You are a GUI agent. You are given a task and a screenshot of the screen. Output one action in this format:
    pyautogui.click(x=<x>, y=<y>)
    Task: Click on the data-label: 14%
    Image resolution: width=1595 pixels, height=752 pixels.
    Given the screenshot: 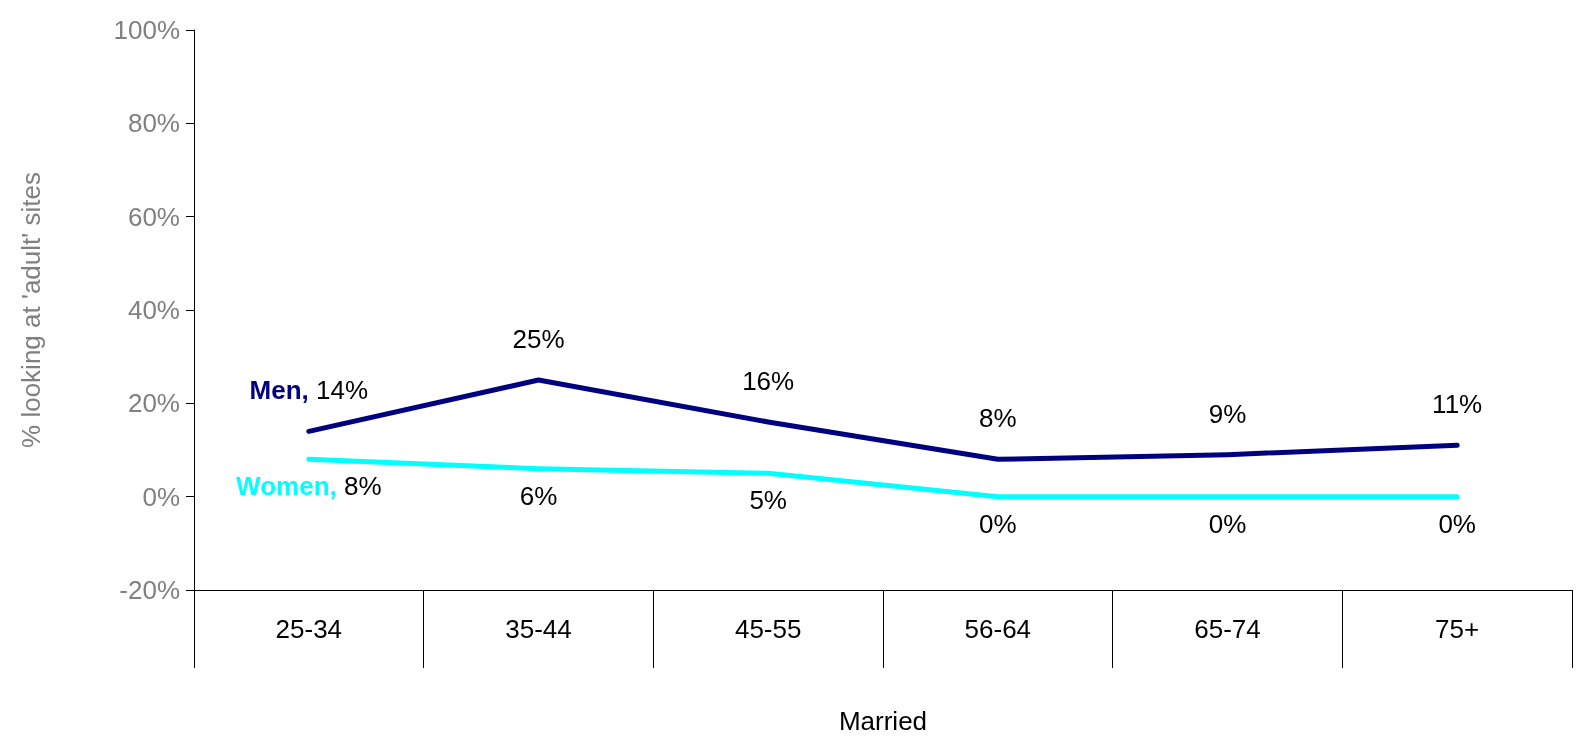 What is the action you would take?
    pyautogui.click(x=338, y=390)
    